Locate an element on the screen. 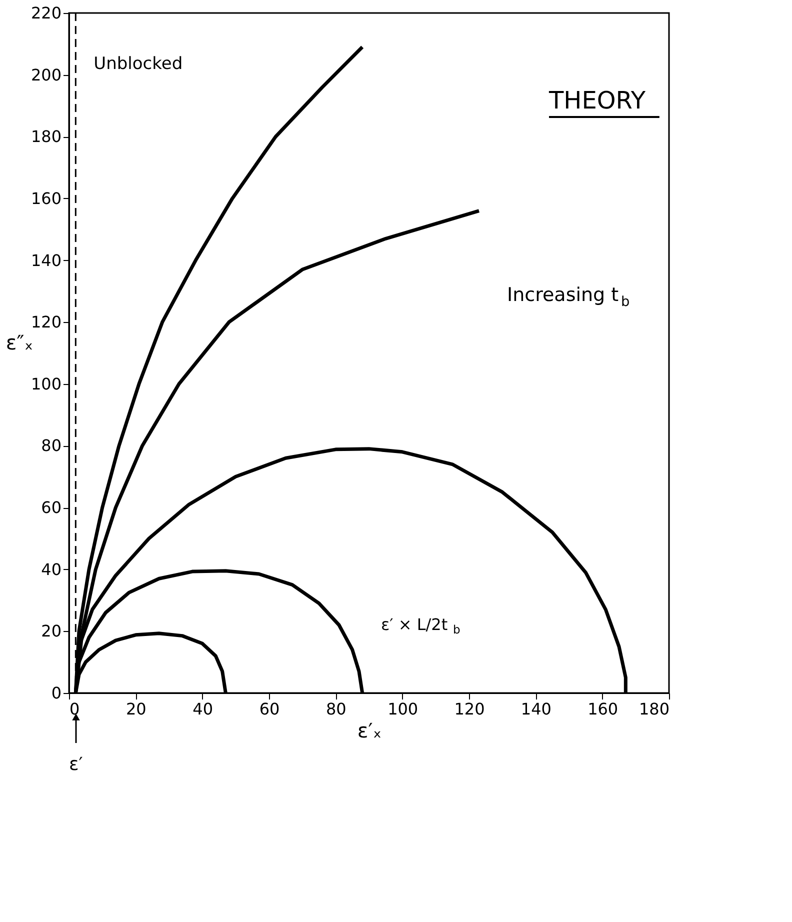 This screenshot has height=922, width=792. x-tick-label: 20 is located at coordinates (136, 709).